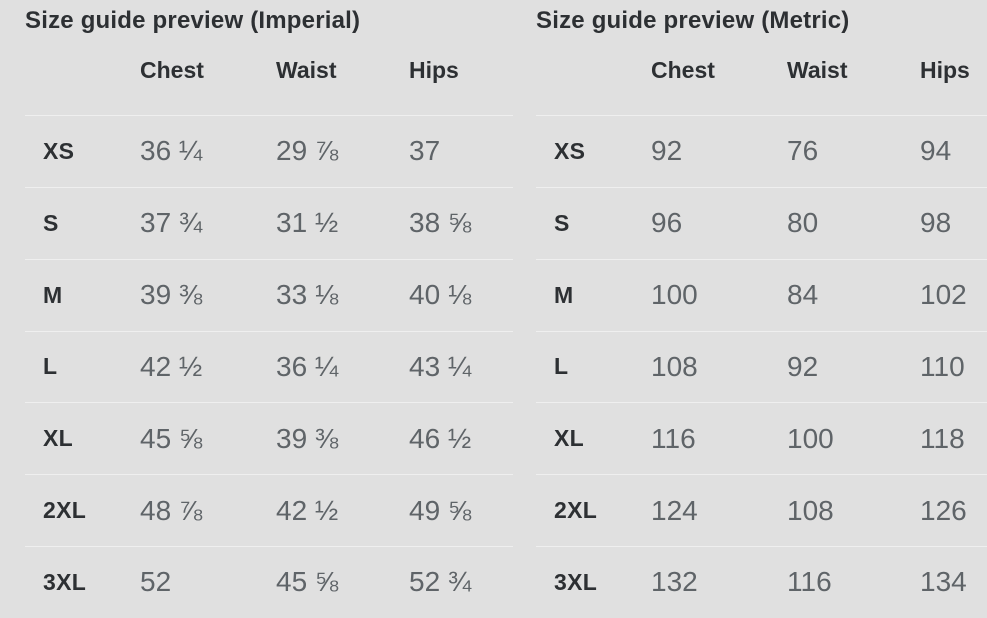  What do you see at coordinates (943, 510) in the screenshot?
I see `hips-value: 126` at bounding box center [943, 510].